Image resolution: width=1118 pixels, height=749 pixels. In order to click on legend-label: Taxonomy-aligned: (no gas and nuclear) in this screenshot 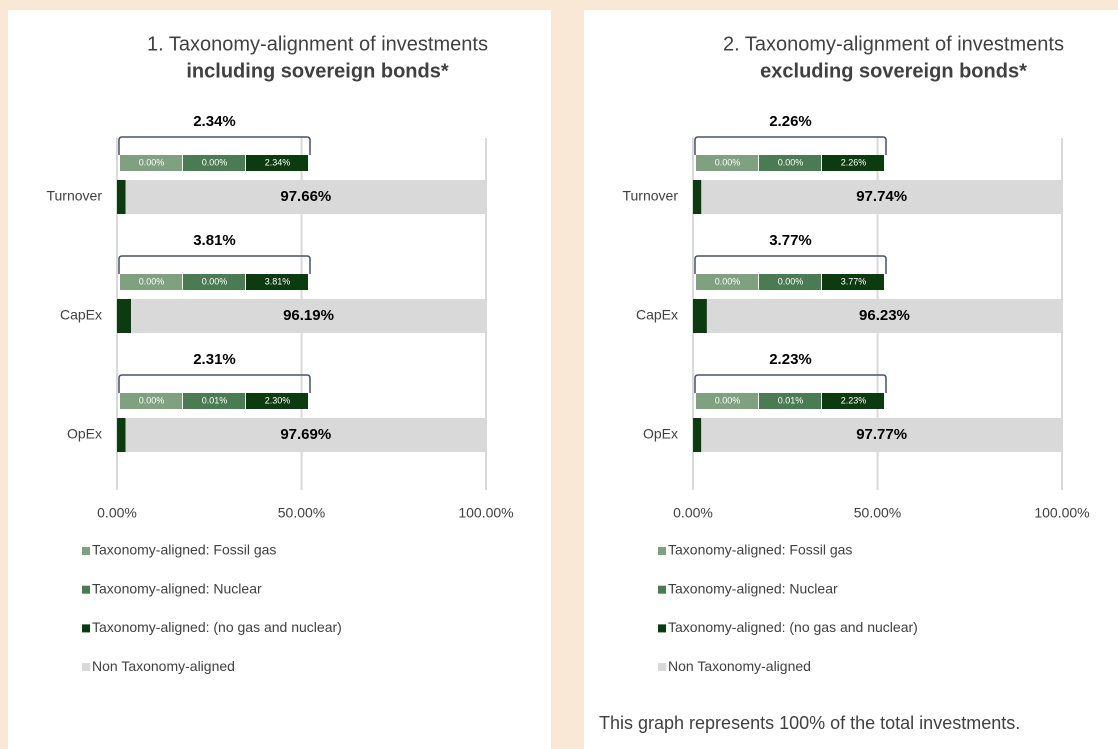, I will do `click(217, 627)`.